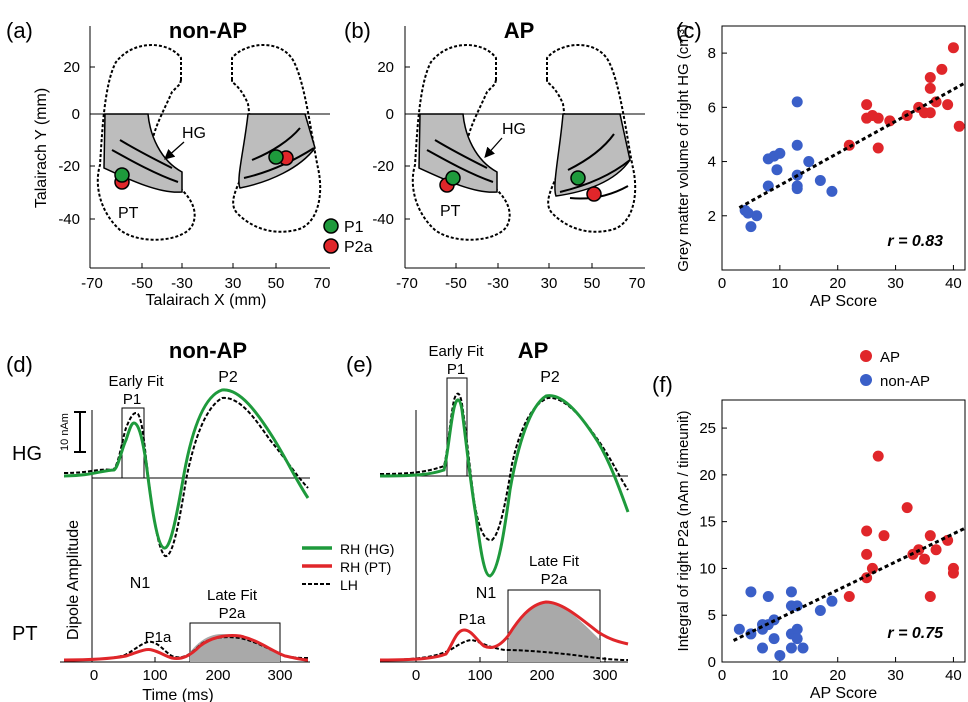  Describe the element at coordinates (519, 30) in the screenshot. I see `panel-b-title: AP` at that location.